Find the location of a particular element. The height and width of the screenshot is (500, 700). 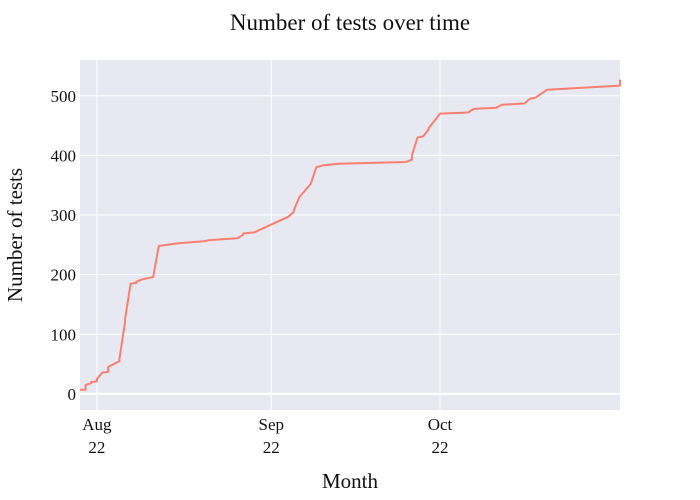

y-tick-label-300: 300 is located at coordinates (64, 215).